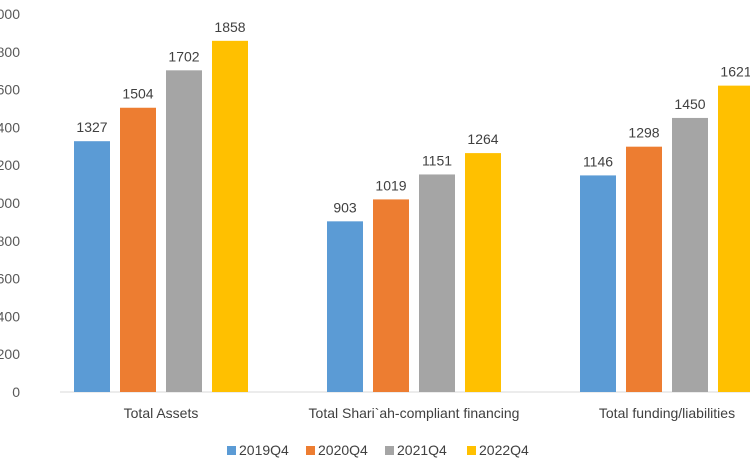  I want to click on data-label: 1264, so click(482, 139).